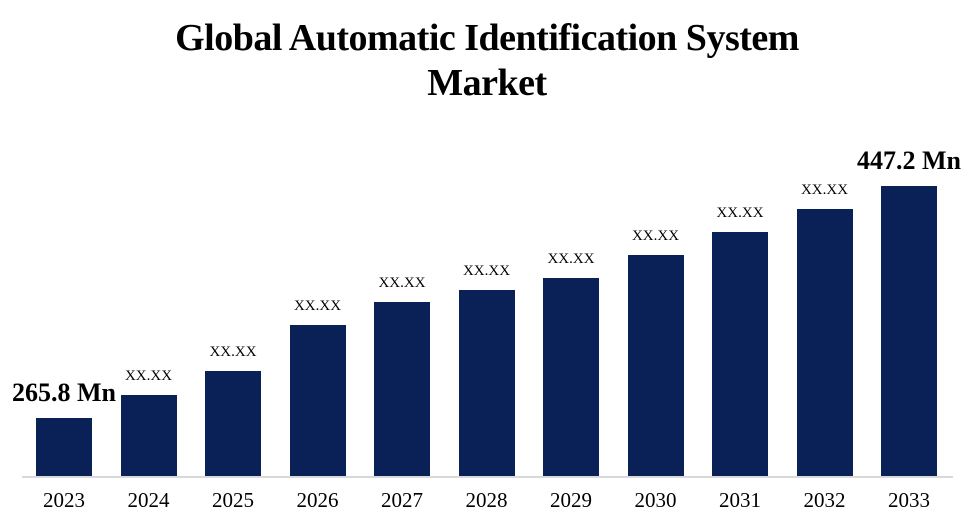  I want to click on bar-column-2027: XX.XX, so click(402, 375).